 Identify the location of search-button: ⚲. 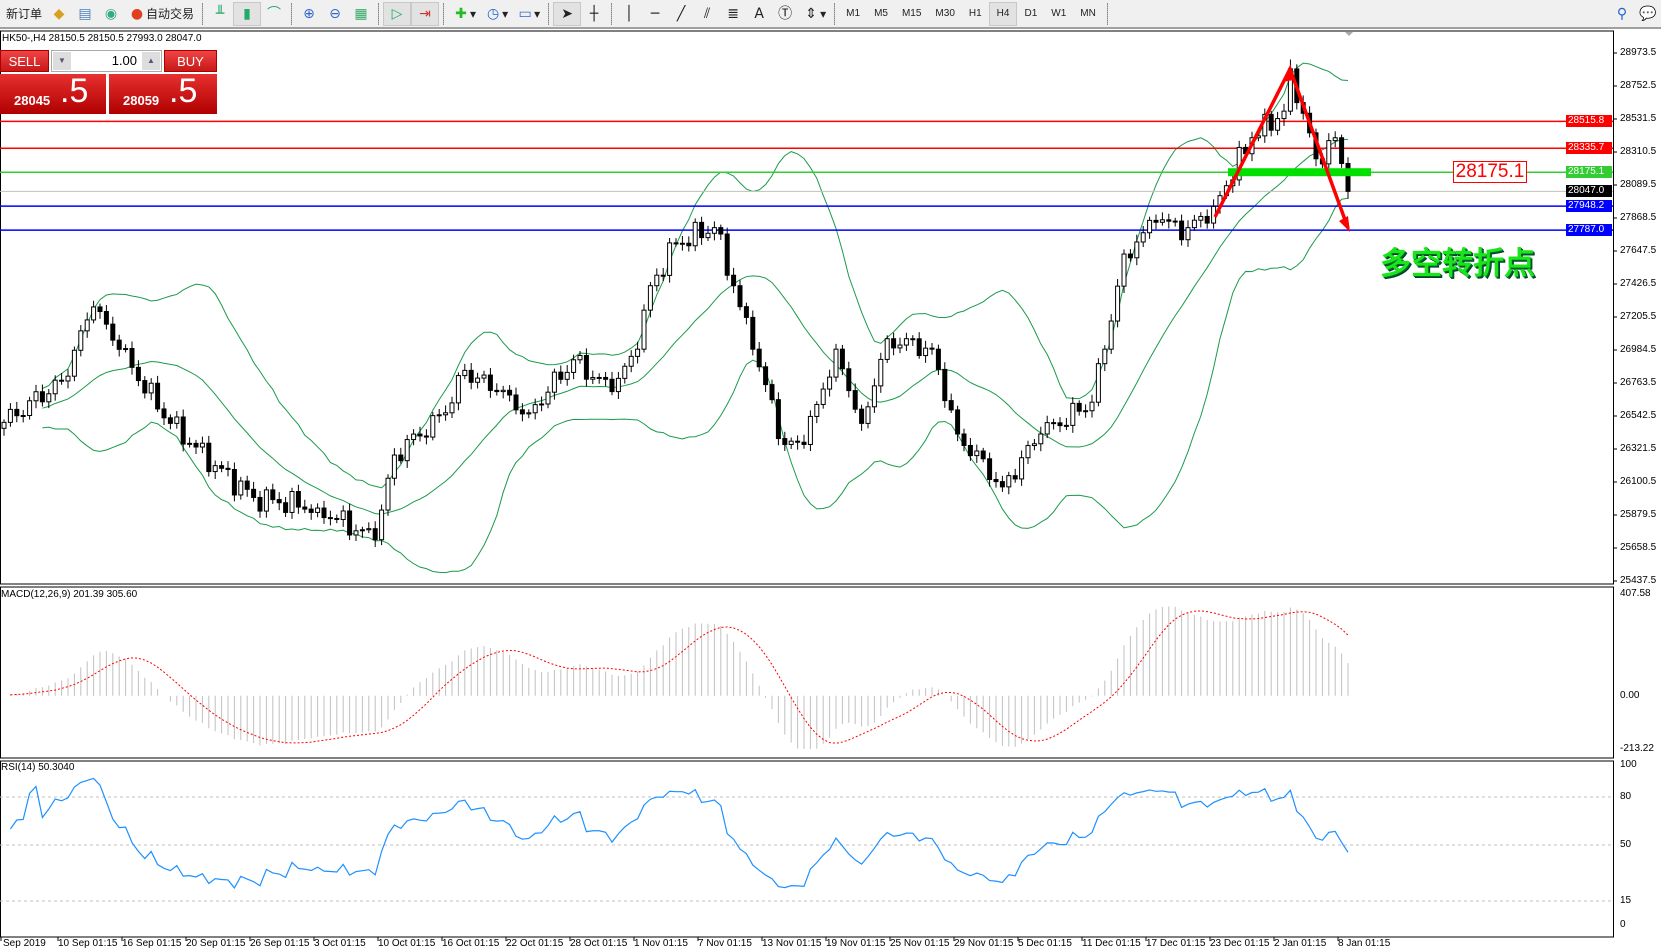
(1622, 14).